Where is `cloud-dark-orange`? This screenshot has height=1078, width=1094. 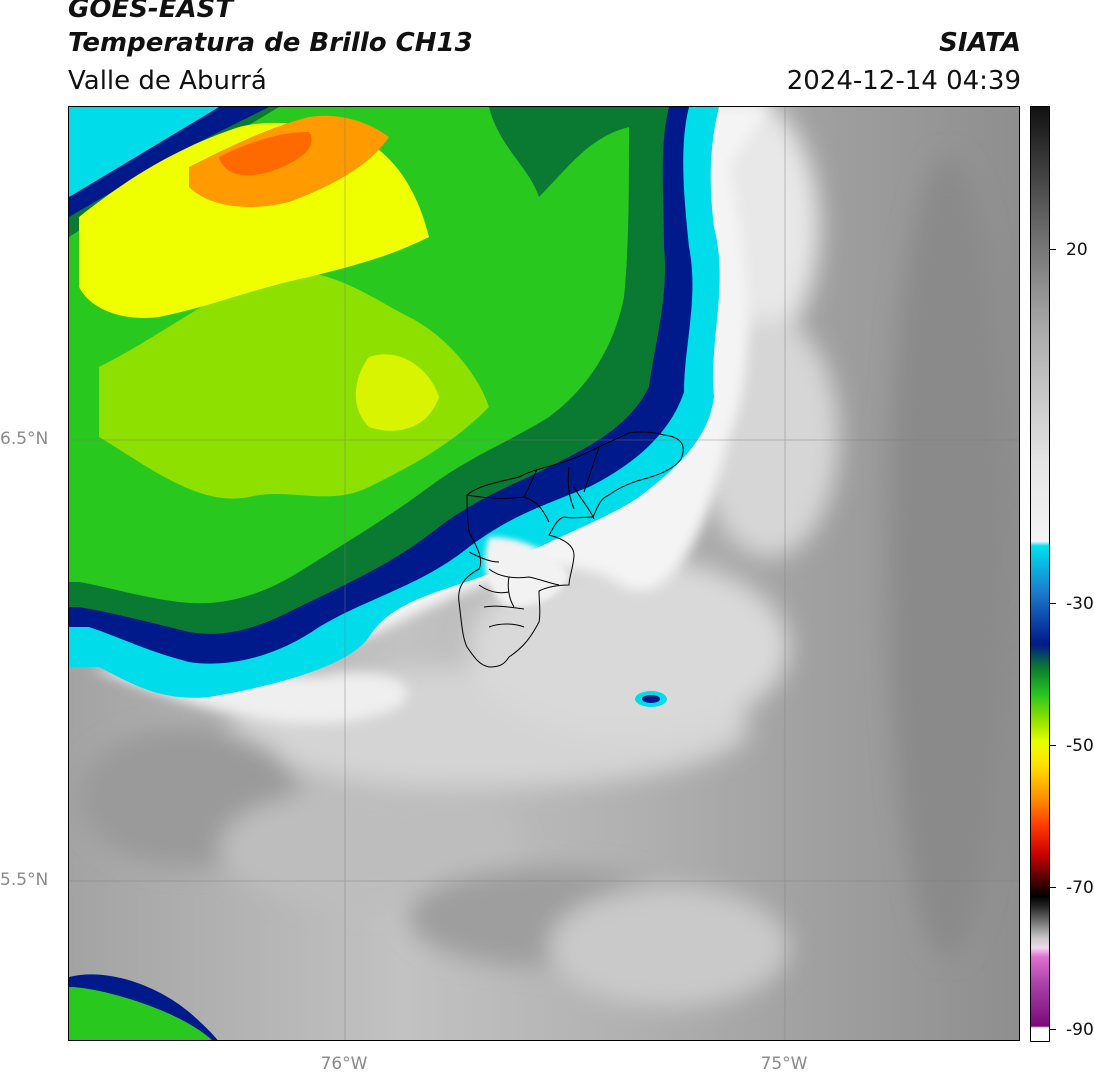
cloud-dark-orange is located at coordinates (265, 154).